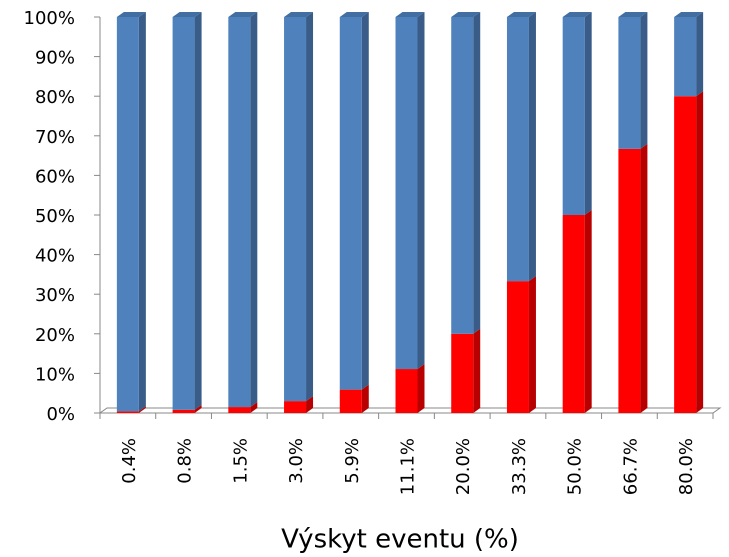 This screenshot has height=557, width=729. What do you see at coordinates (463, 466) in the screenshot?
I see `x-tick-label: 20.0%` at bounding box center [463, 466].